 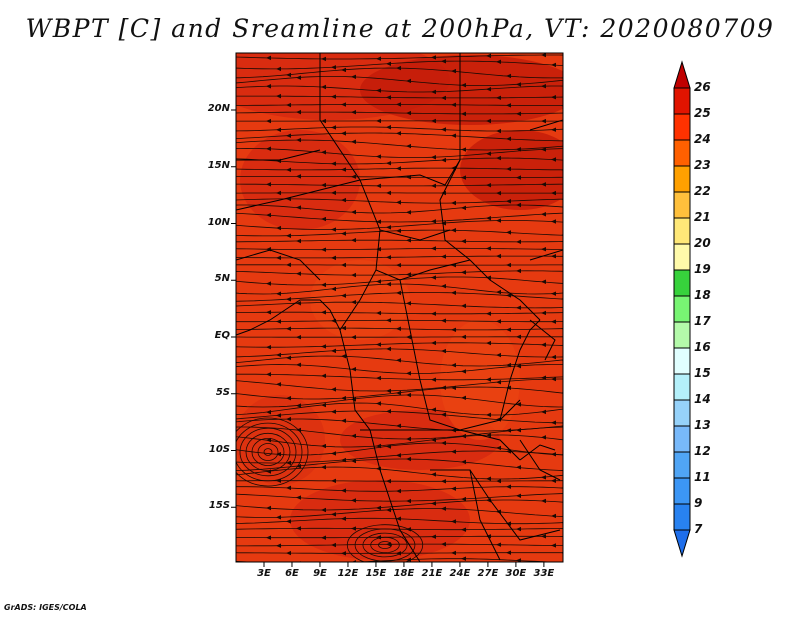 I want to click on colorbar-label: 11, so click(x=702, y=477).